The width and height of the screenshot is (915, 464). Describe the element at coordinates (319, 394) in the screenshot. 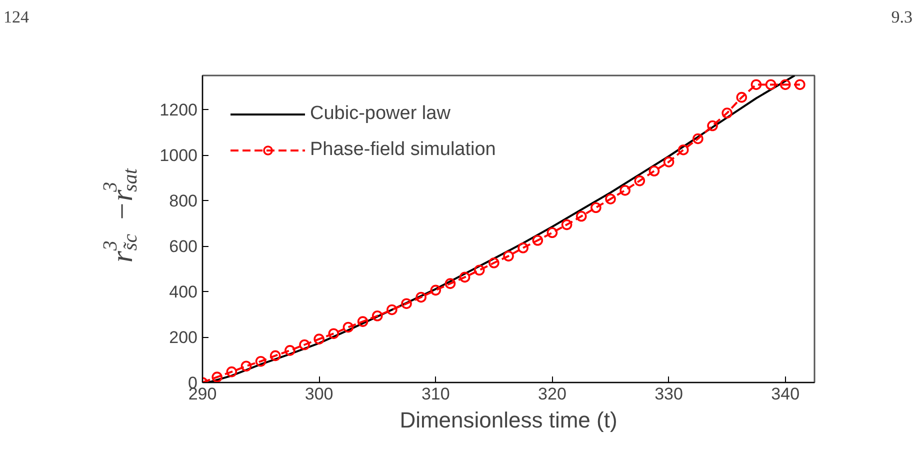

I see `x-tick-label: 300` at that location.